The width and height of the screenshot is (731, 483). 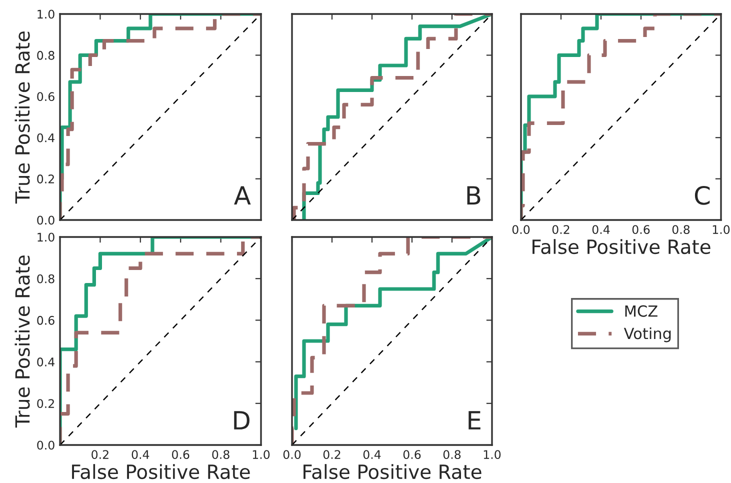 What do you see at coordinates (242, 195) in the screenshot?
I see `annotation: A` at bounding box center [242, 195].